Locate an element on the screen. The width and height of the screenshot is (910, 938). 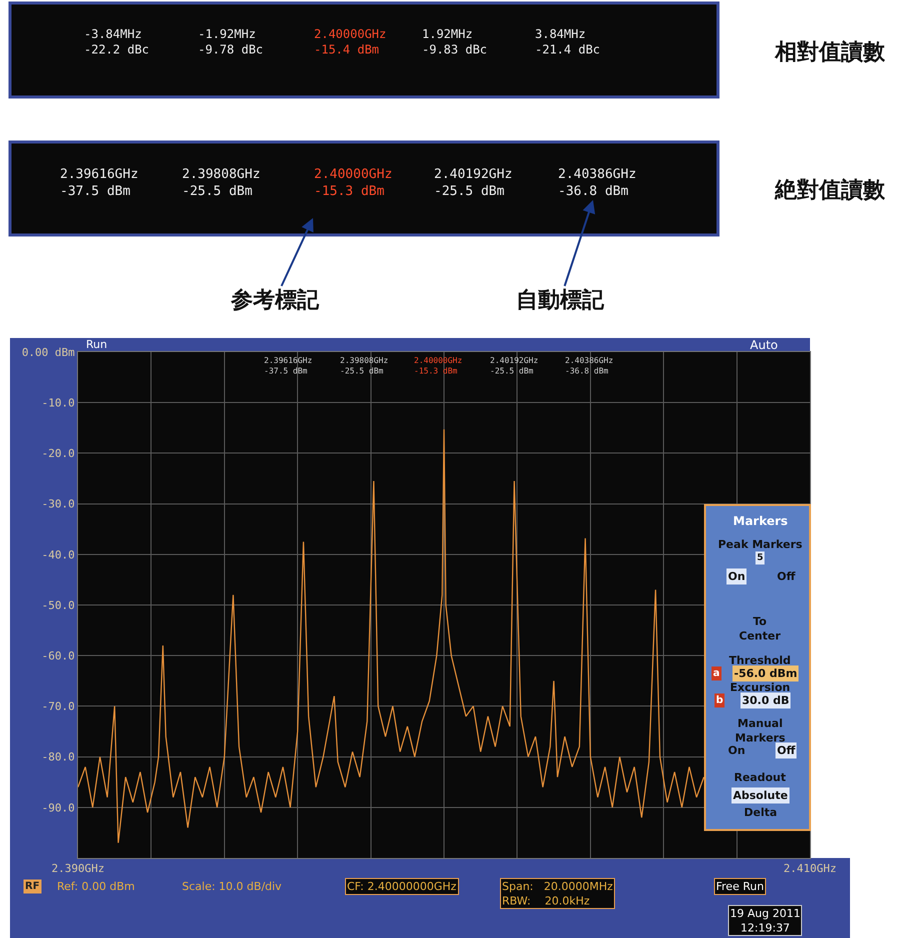
annotation: Excursion is located at coordinates (760, 687).